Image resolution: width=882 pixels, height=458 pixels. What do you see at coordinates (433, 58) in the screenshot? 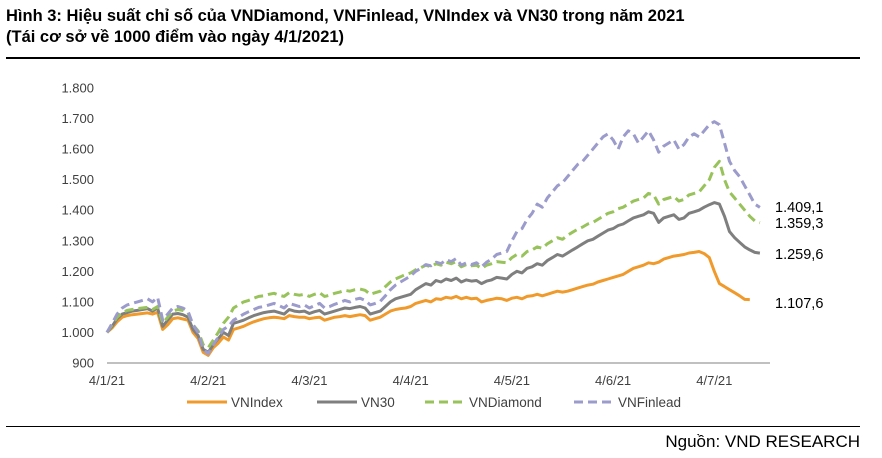
I see `title-divider` at bounding box center [433, 58].